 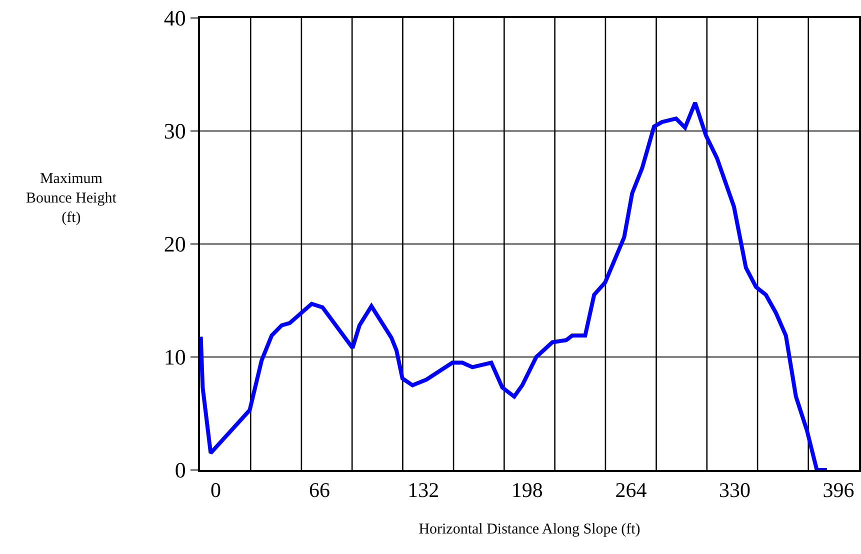 What do you see at coordinates (424, 490) in the screenshot?
I see `x-tick-label: 132` at bounding box center [424, 490].